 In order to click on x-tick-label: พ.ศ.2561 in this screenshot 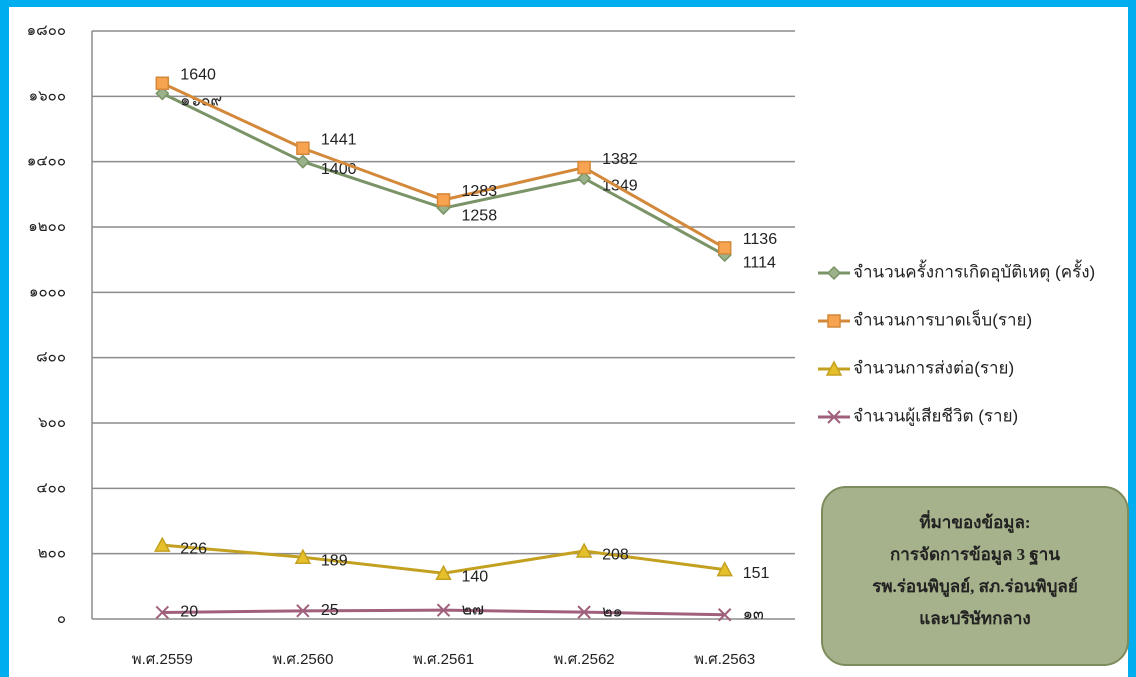, I will do `click(443, 659)`.